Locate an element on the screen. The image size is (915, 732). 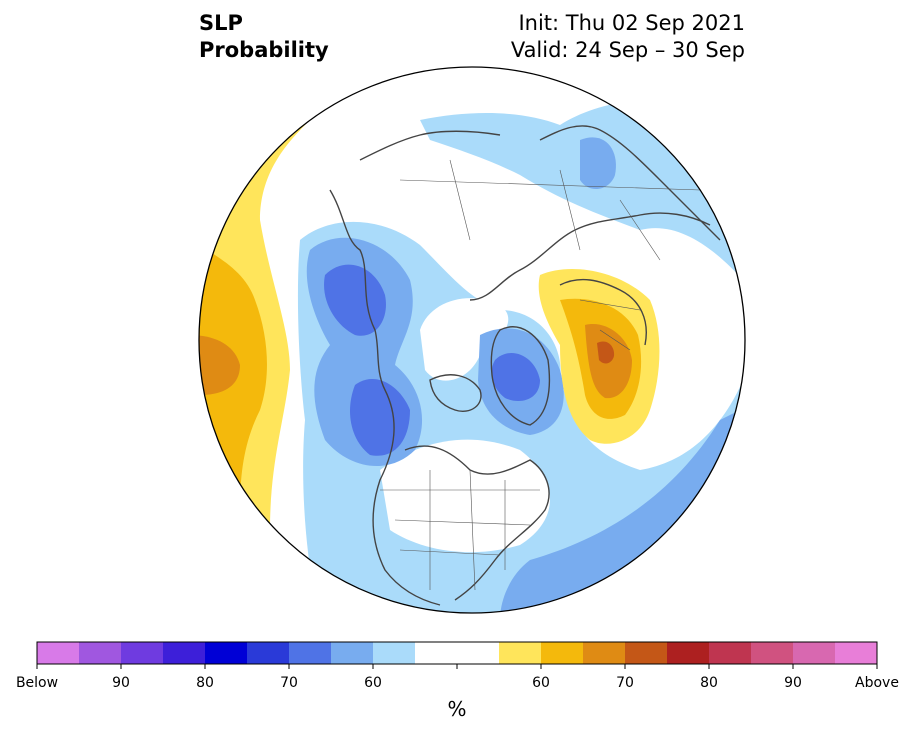
map-title: SLP Probability is located at coordinates (264, 37).